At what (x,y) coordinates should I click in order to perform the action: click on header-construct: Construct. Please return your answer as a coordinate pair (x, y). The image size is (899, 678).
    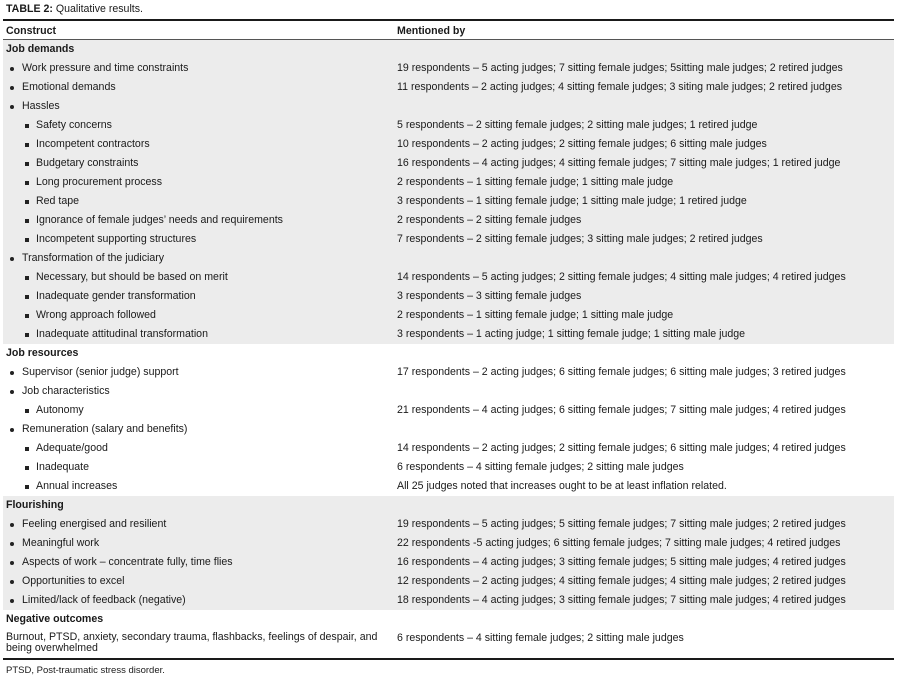
    Looking at the image, I should click on (31, 31).